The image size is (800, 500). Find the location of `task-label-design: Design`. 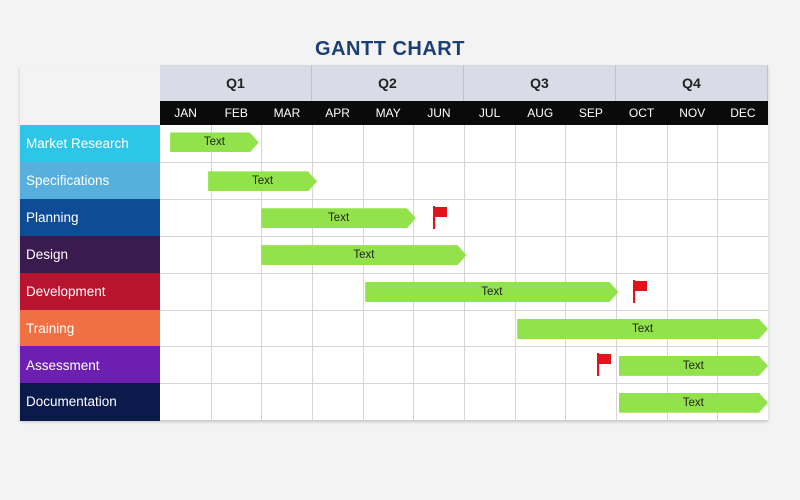

task-label-design: Design is located at coordinates (90, 254).